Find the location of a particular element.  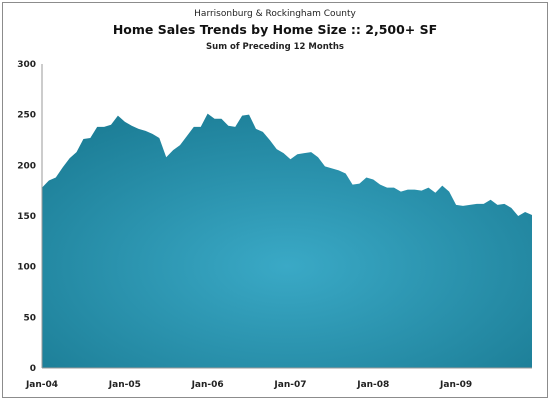

y-tick-label: 300 is located at coordinates (26, 65).